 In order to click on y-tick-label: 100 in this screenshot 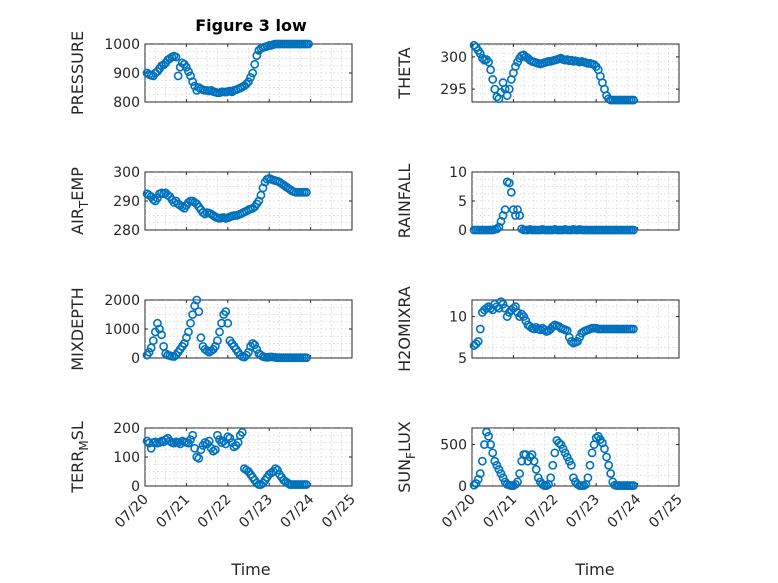, I will do `click(126, 458)`.